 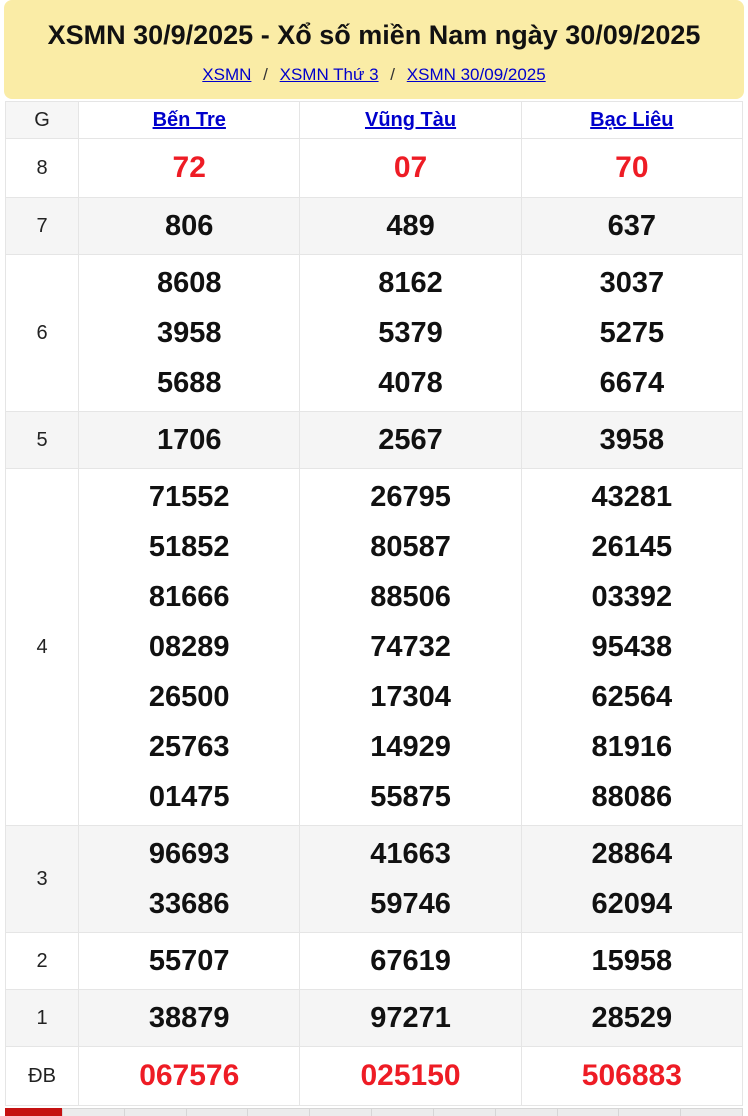 I want to click on result-cell-prize-ĐB-col-0: 067576, so click(x=189, y=1076).